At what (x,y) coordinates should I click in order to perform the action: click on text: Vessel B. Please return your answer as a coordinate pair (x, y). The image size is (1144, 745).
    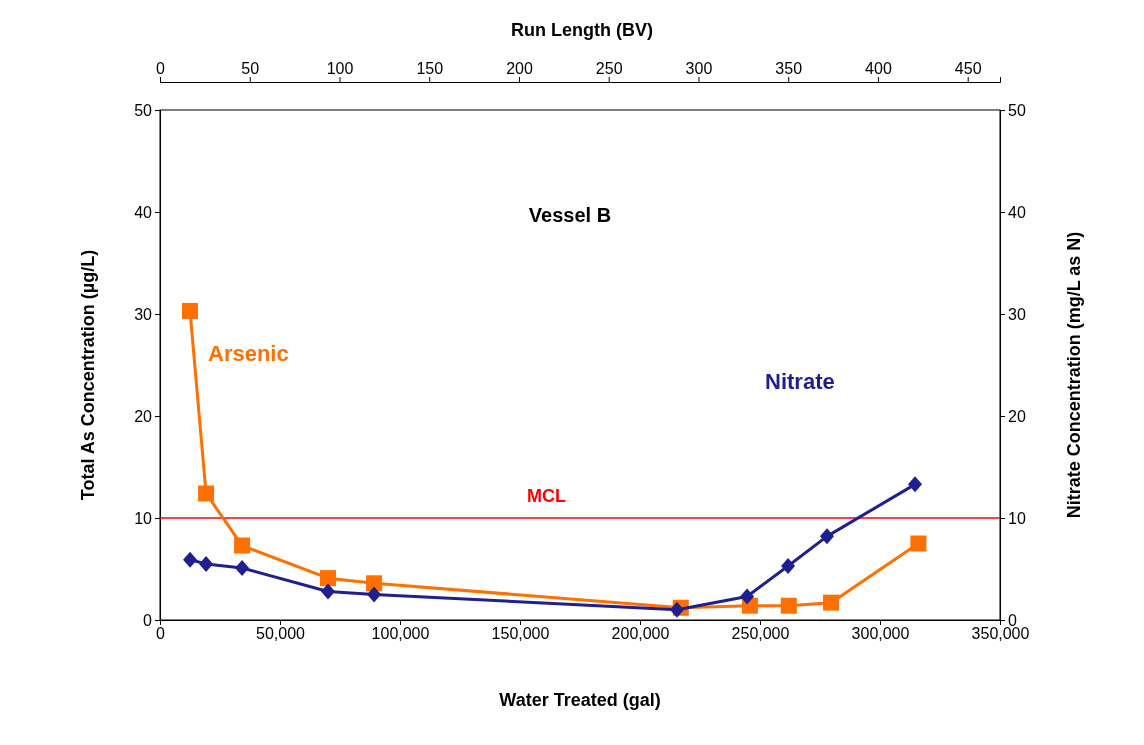
    Looking at the image, I should click on (570, 215).